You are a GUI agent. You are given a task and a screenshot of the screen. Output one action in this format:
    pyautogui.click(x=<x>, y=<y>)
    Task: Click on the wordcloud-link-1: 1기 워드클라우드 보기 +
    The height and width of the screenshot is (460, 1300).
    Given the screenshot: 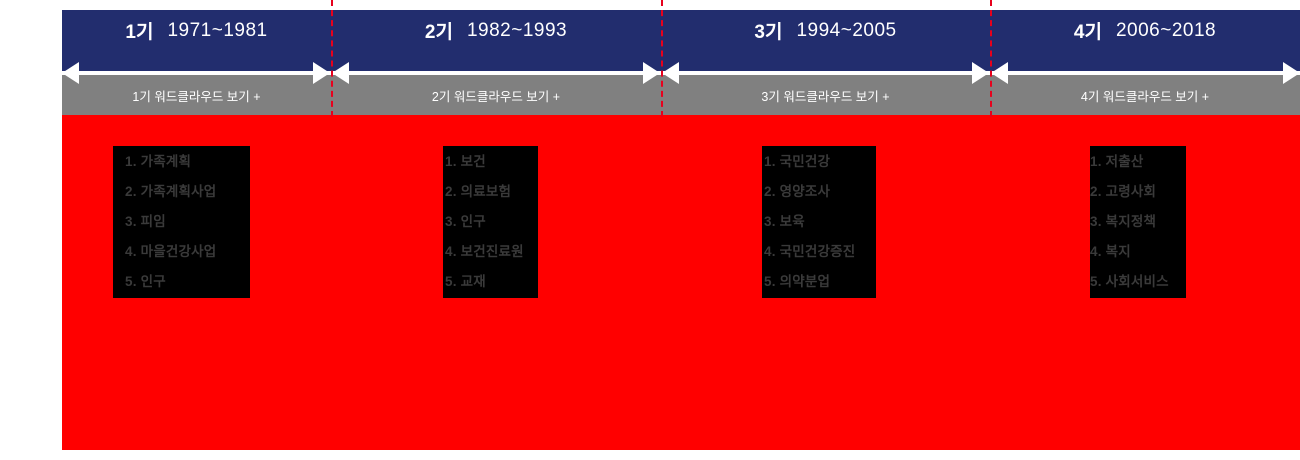 What is the action you would take?
    pyautogui.click(x=196, y=95)
    